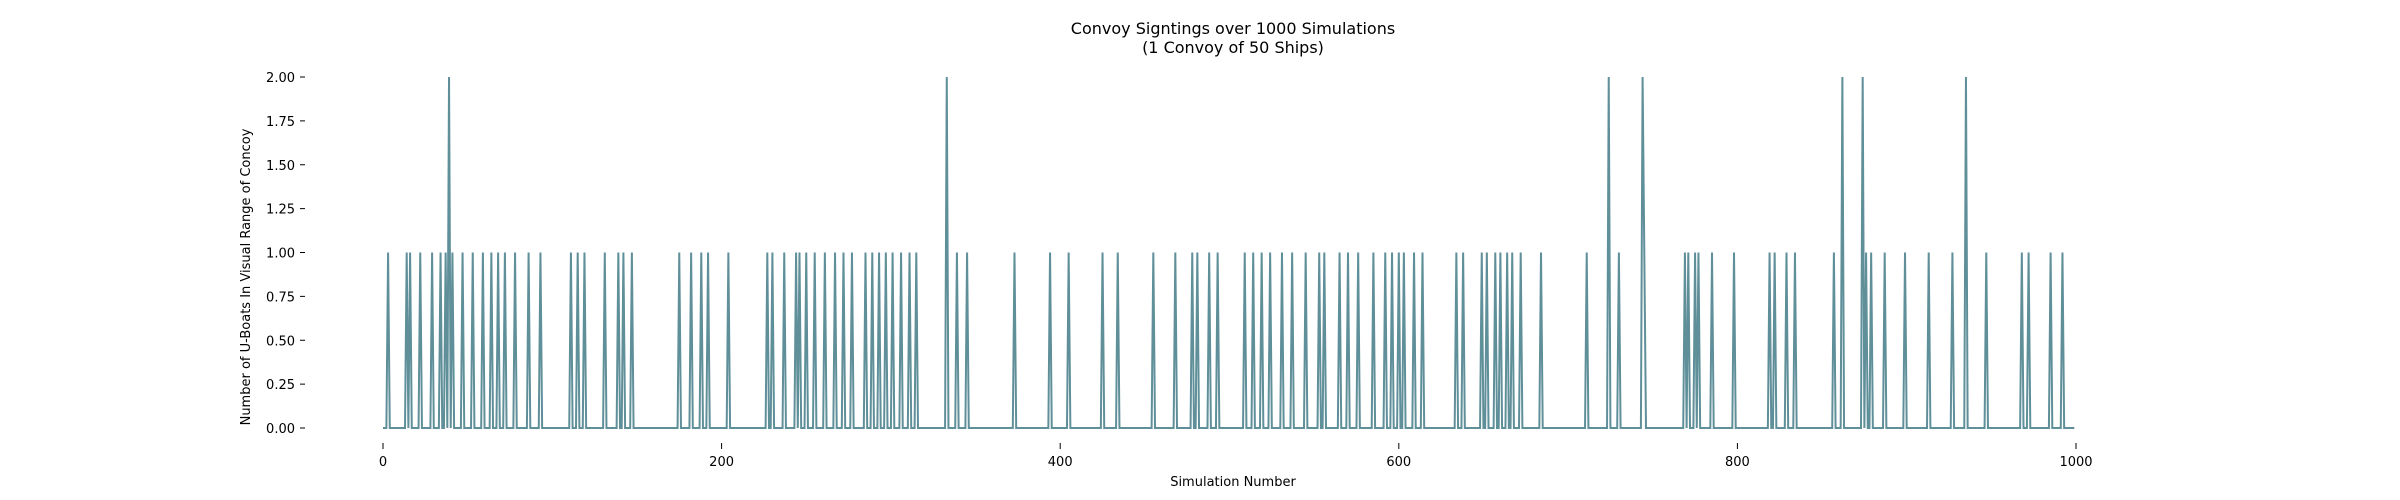 This screenshot has width=2400, height=500. Describe the element at coordinates (2075, 462) in the screenshot. I see `x-tick-label: 1000` at that location.